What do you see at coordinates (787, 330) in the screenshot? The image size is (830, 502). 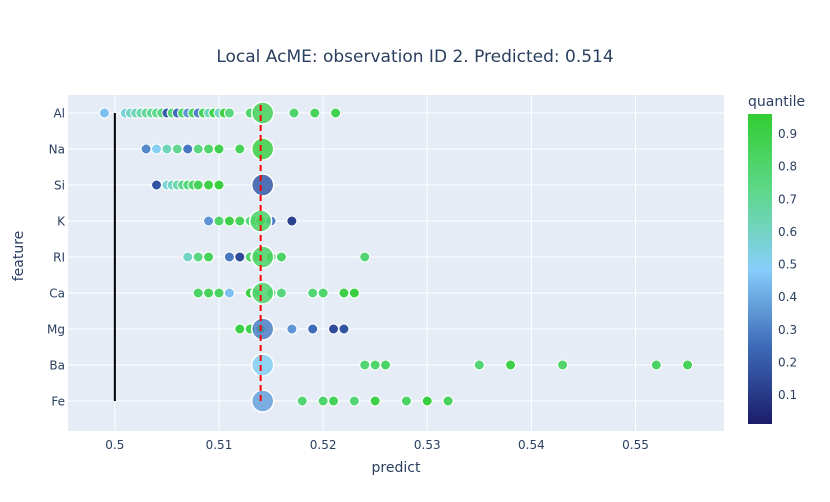 I see `colorbar-tick-label: 0.3` at bounding box center [787, 330].